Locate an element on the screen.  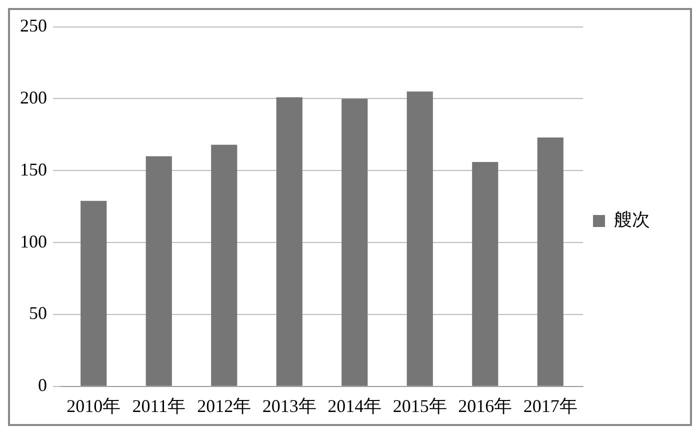
x-tick-label: 2016年 is located at coordinates (485, 406).